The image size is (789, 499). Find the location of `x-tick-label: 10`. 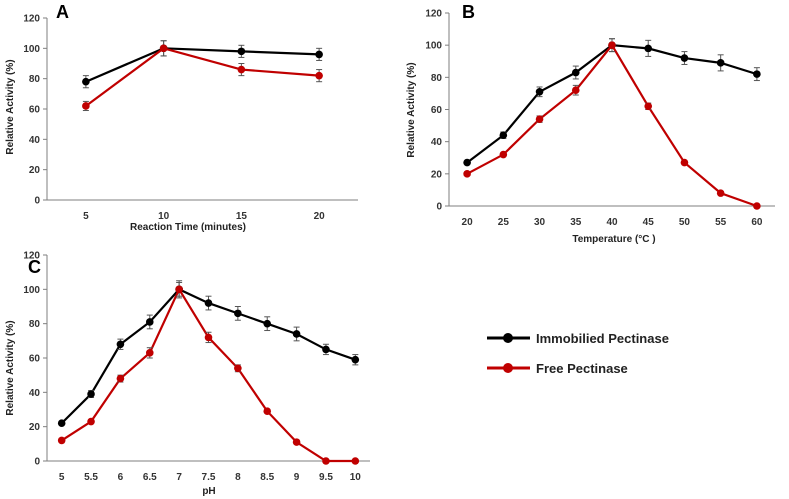

x-tick-label: 10 is located at coordinates (164, 216).